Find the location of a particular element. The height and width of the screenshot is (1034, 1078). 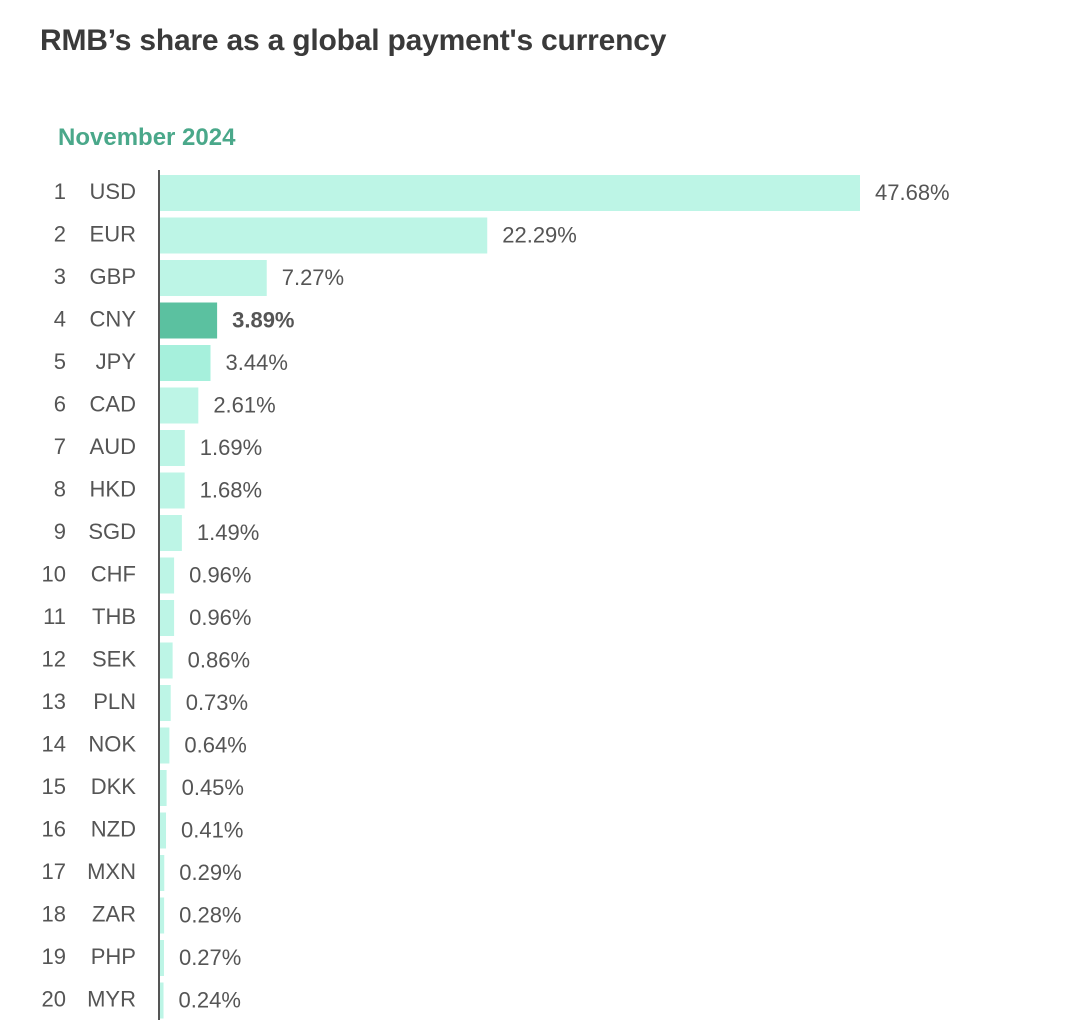

rank-label: 7 is located at coordinates (60, 446).